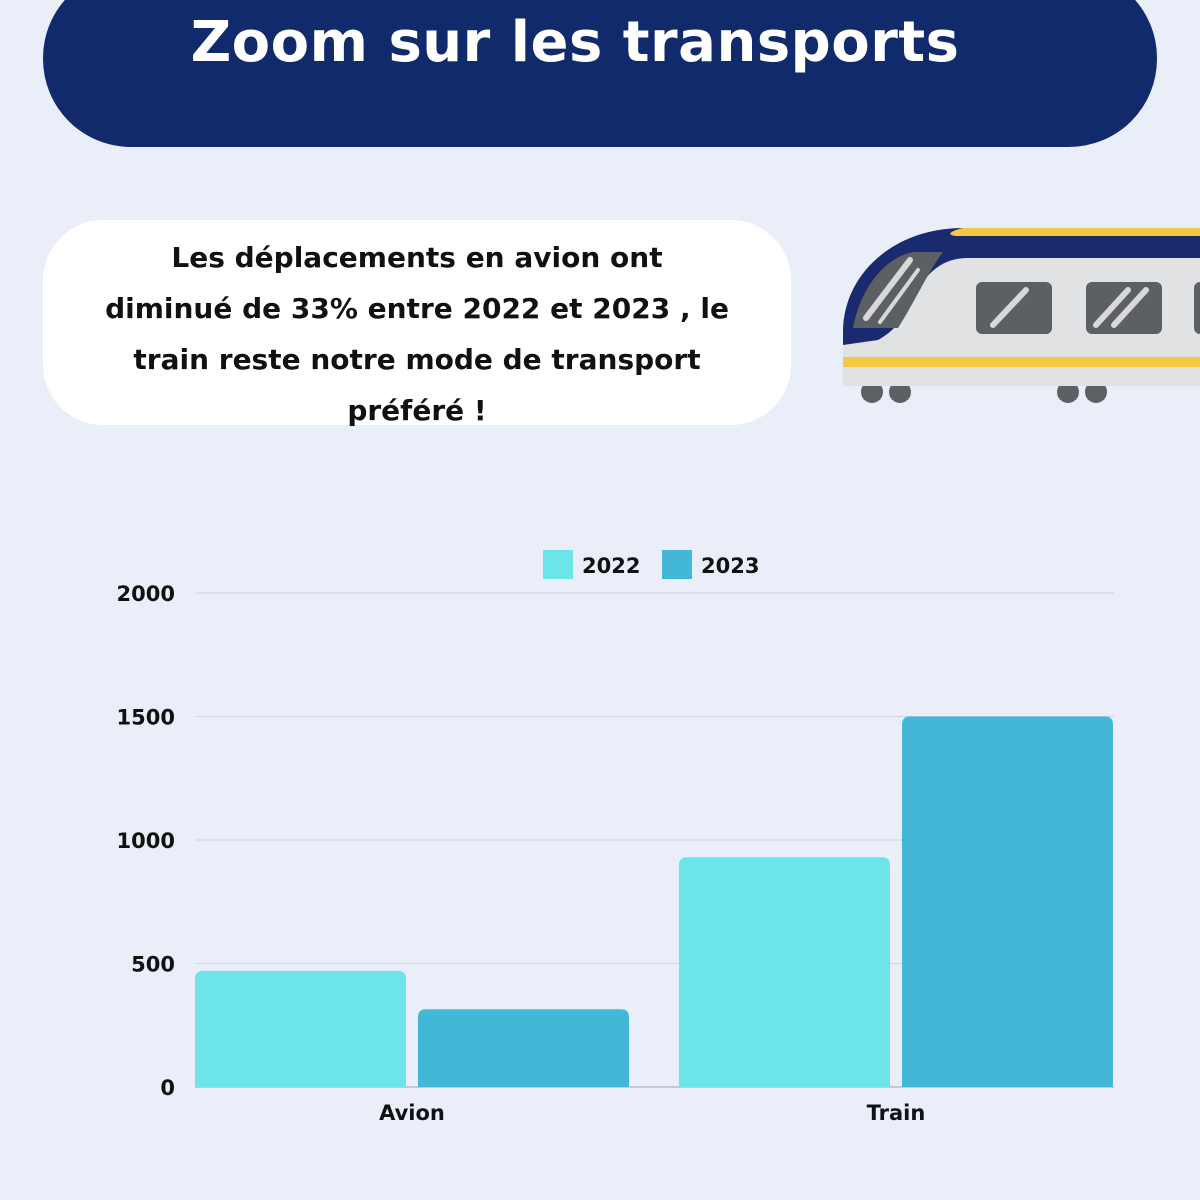 This screenshot has width=1200, height=1200. I want to click on y-tick-label: 0, so click(167, 1088).